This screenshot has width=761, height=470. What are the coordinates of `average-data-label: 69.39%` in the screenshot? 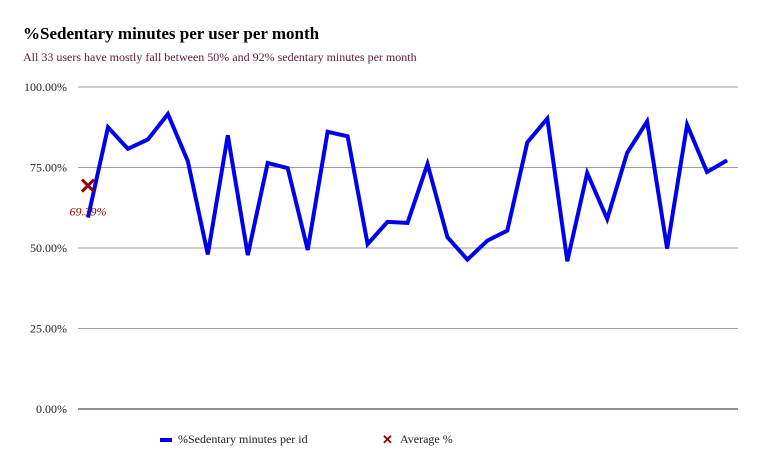 It's located at (88, 212).